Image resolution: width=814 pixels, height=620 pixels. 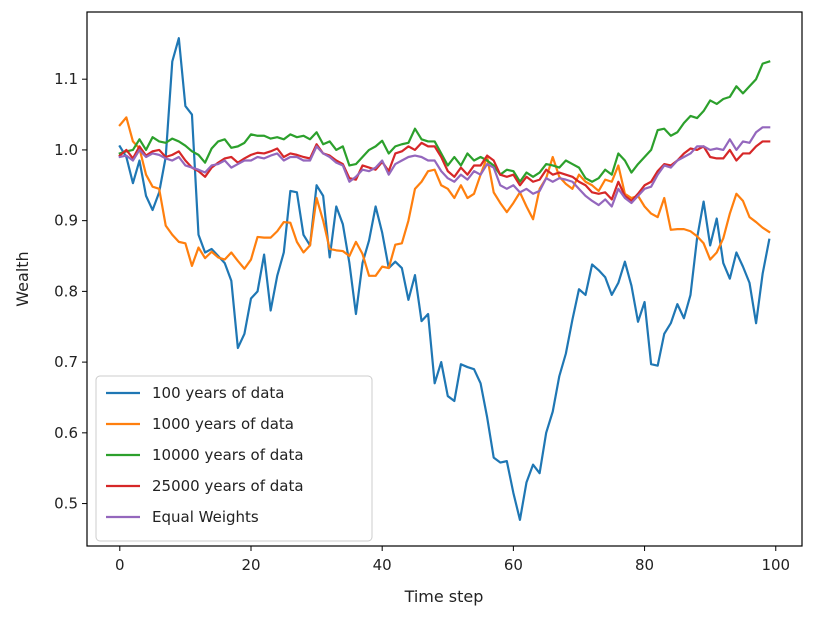 What do you see at coordinates (66, 362) in the screenshot?
I see `y-tick-label: 0.7` at bounding box center [66, 362].